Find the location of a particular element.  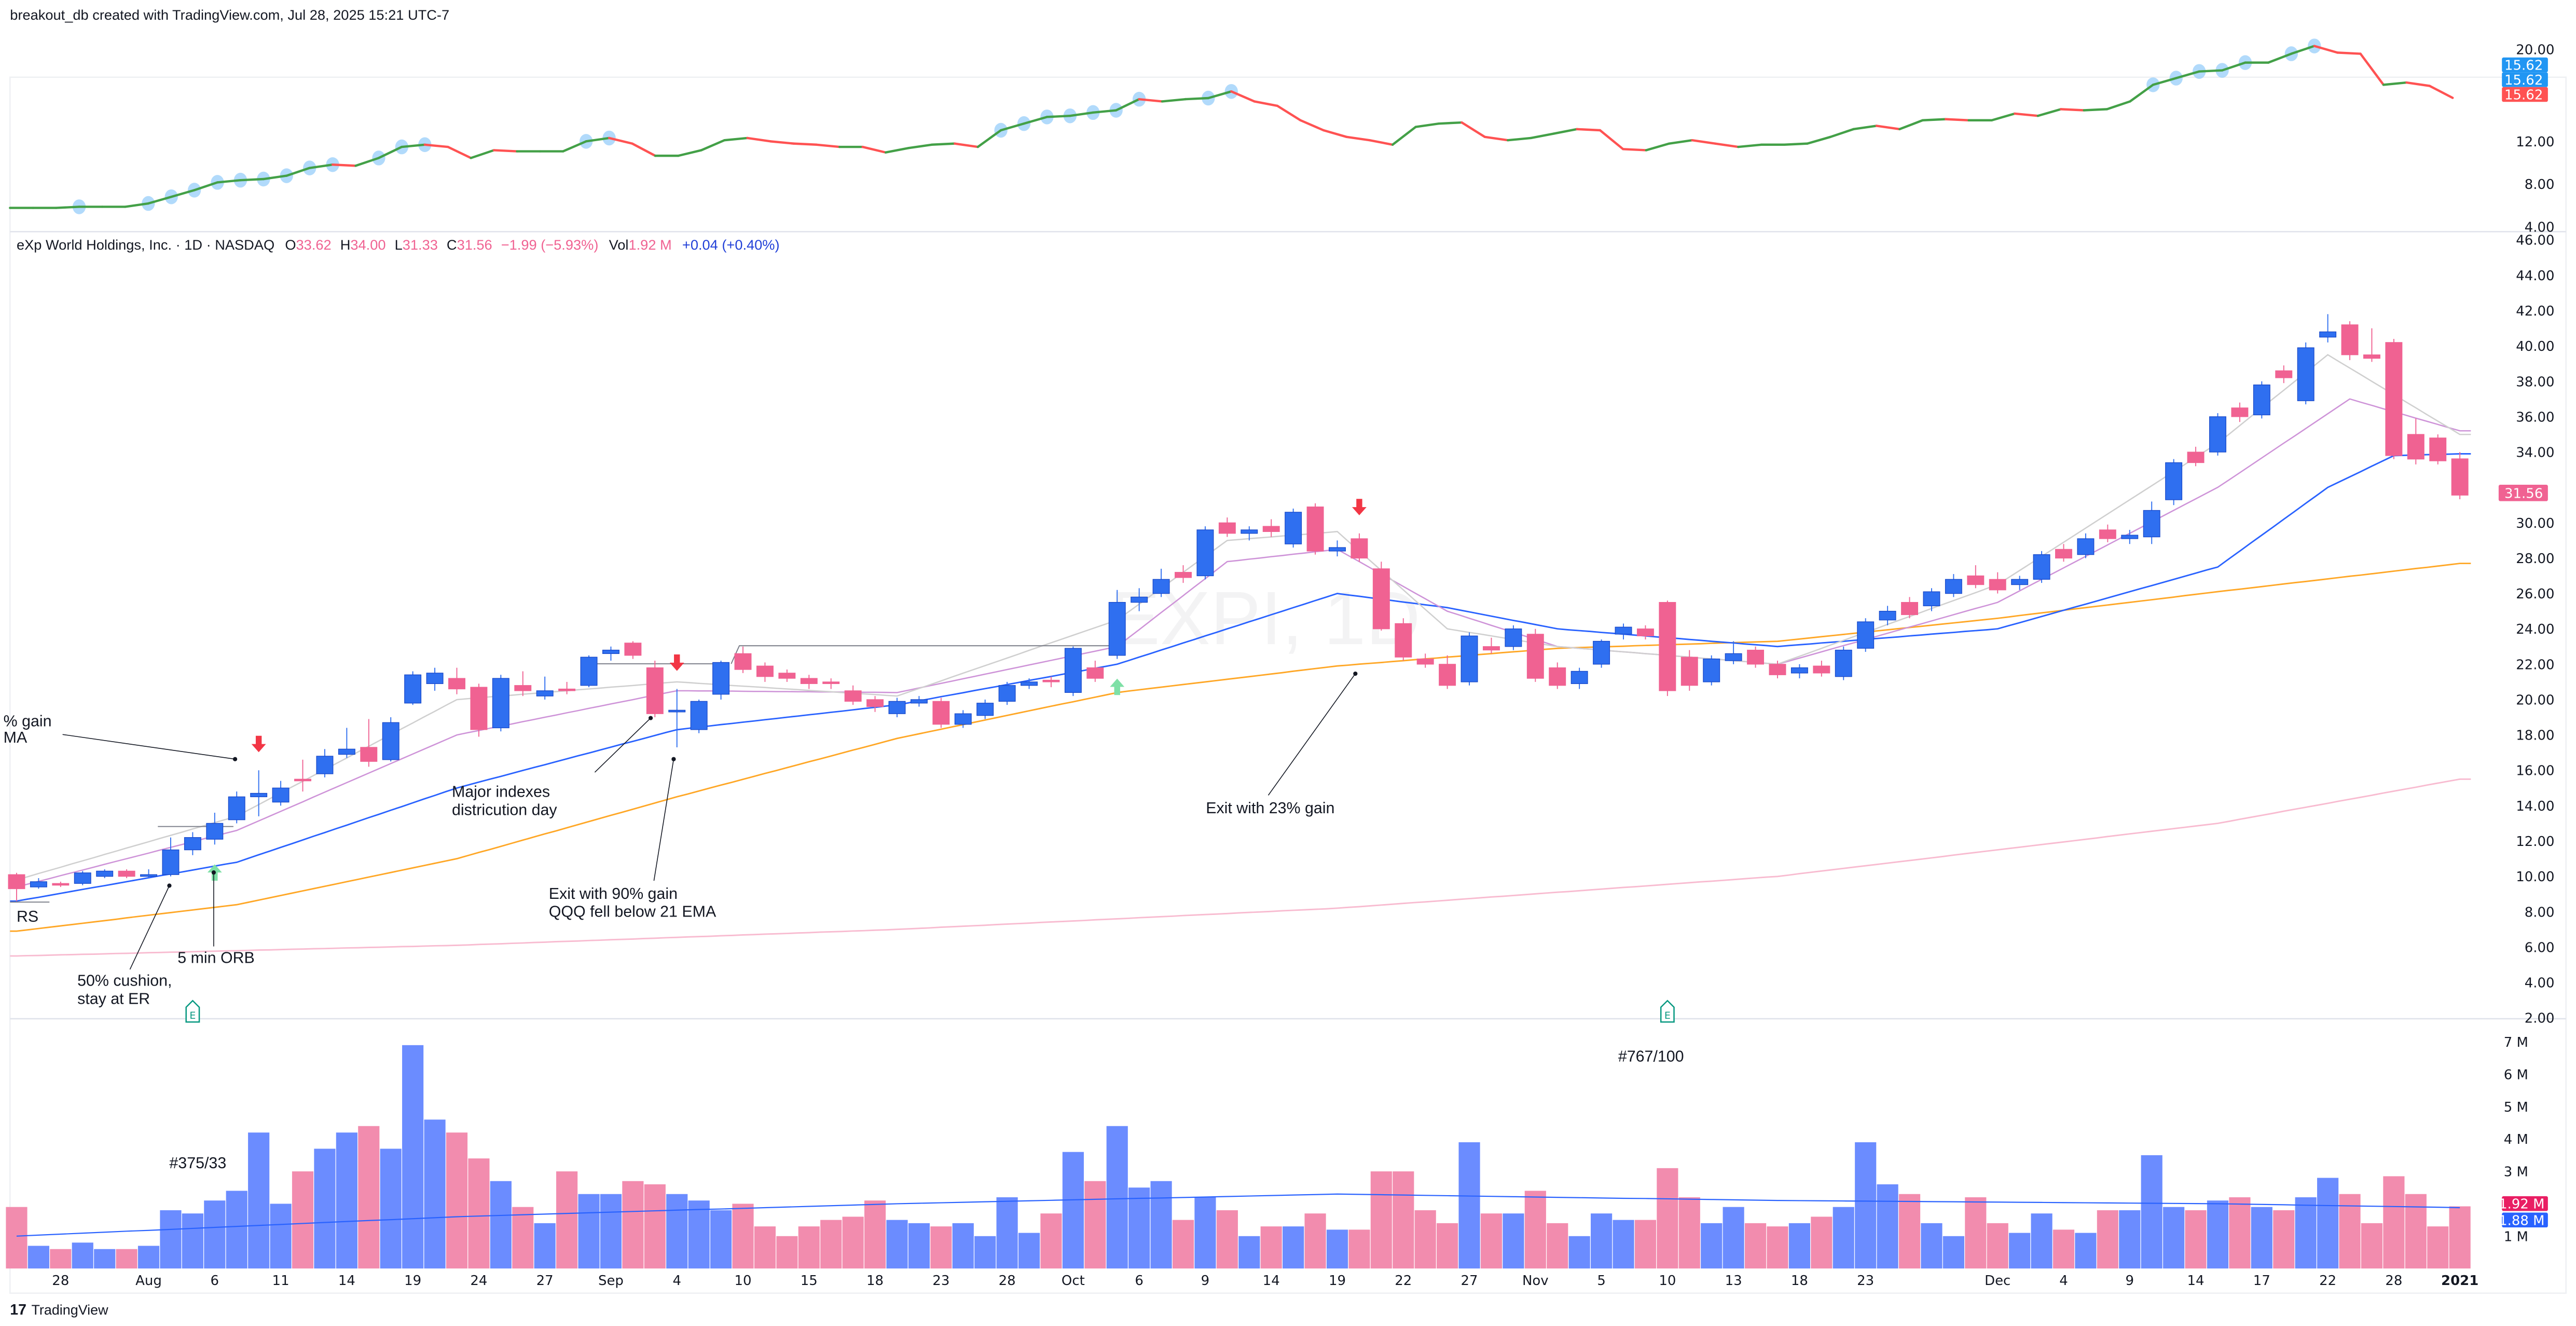

annotation-exit-90: QQQ fell below 21 EMA is located at coordinates (633, 912).